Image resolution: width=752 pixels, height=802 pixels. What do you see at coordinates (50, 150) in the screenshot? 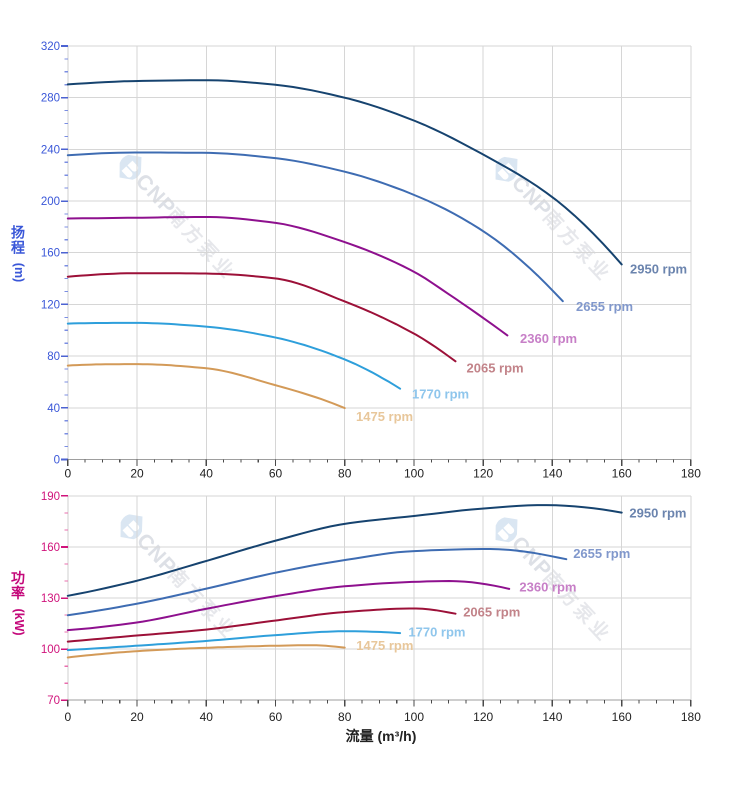
I see `svg-text: 240` at bounding box center [50, 150].